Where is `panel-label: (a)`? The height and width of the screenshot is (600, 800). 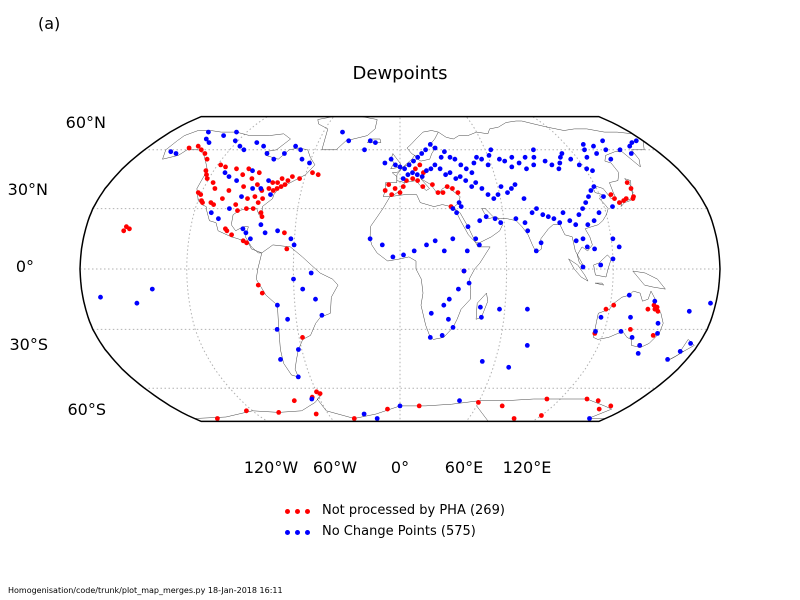
panel-label: (a) is located at coordinates (49, 23).